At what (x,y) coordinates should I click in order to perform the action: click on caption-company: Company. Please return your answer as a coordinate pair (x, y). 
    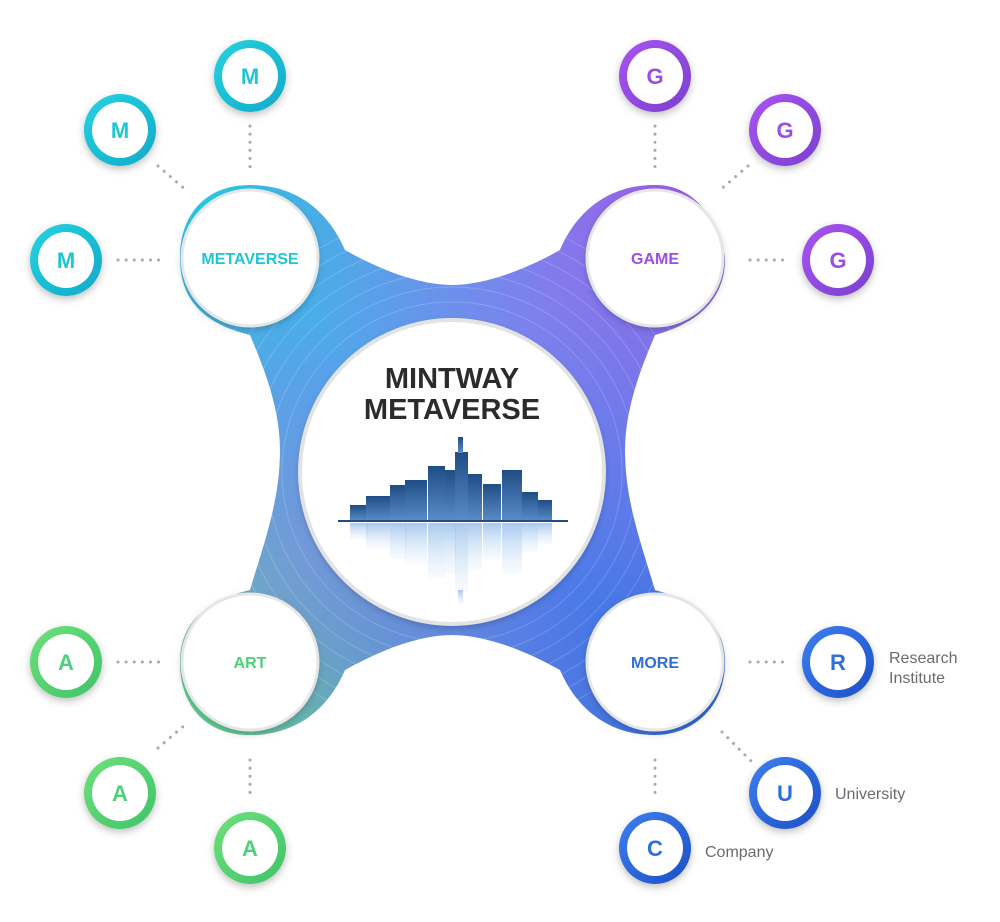
    Looking at the image, I should click on (739, 852).